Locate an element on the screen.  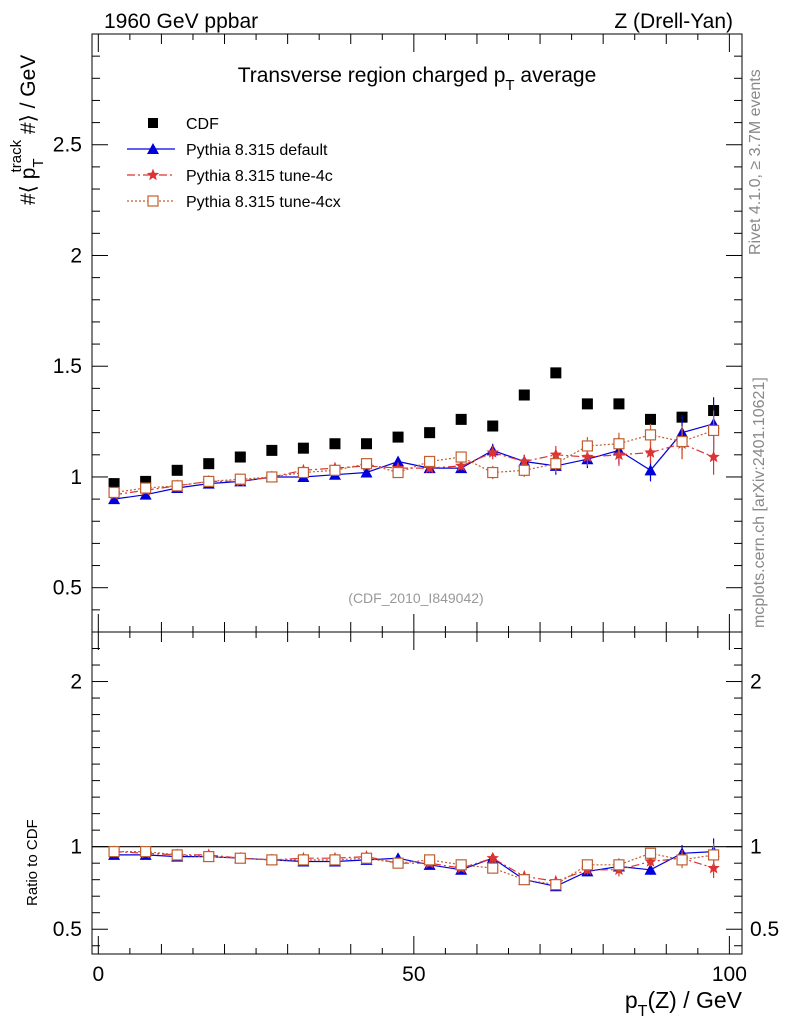
xlabel-sub: T is located at coordinates (643, 1011).